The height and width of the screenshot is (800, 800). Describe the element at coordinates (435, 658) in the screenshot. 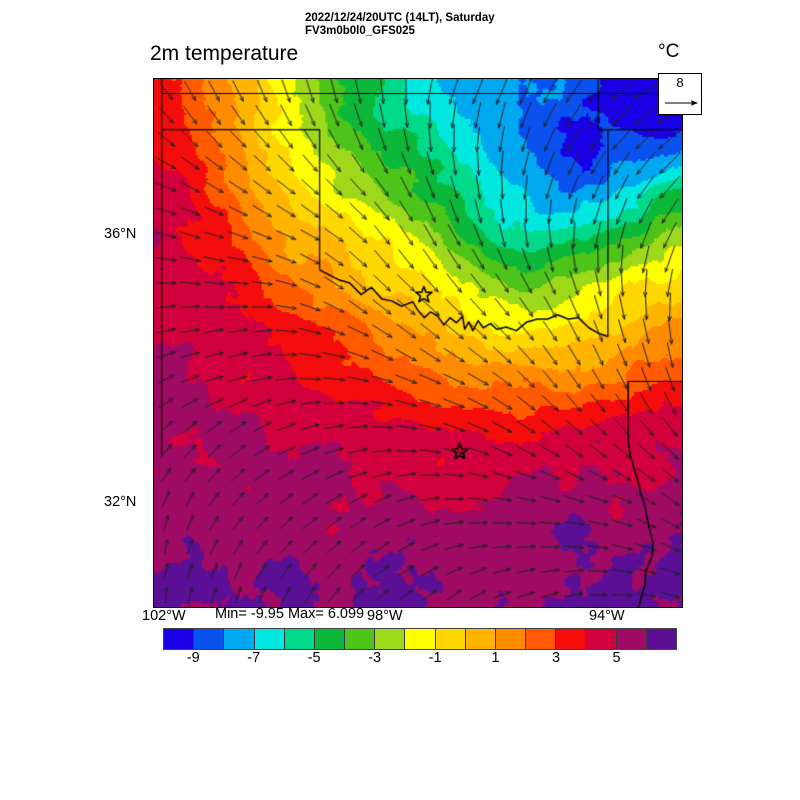

I see `colorbar-tick-label: -1` at that location.